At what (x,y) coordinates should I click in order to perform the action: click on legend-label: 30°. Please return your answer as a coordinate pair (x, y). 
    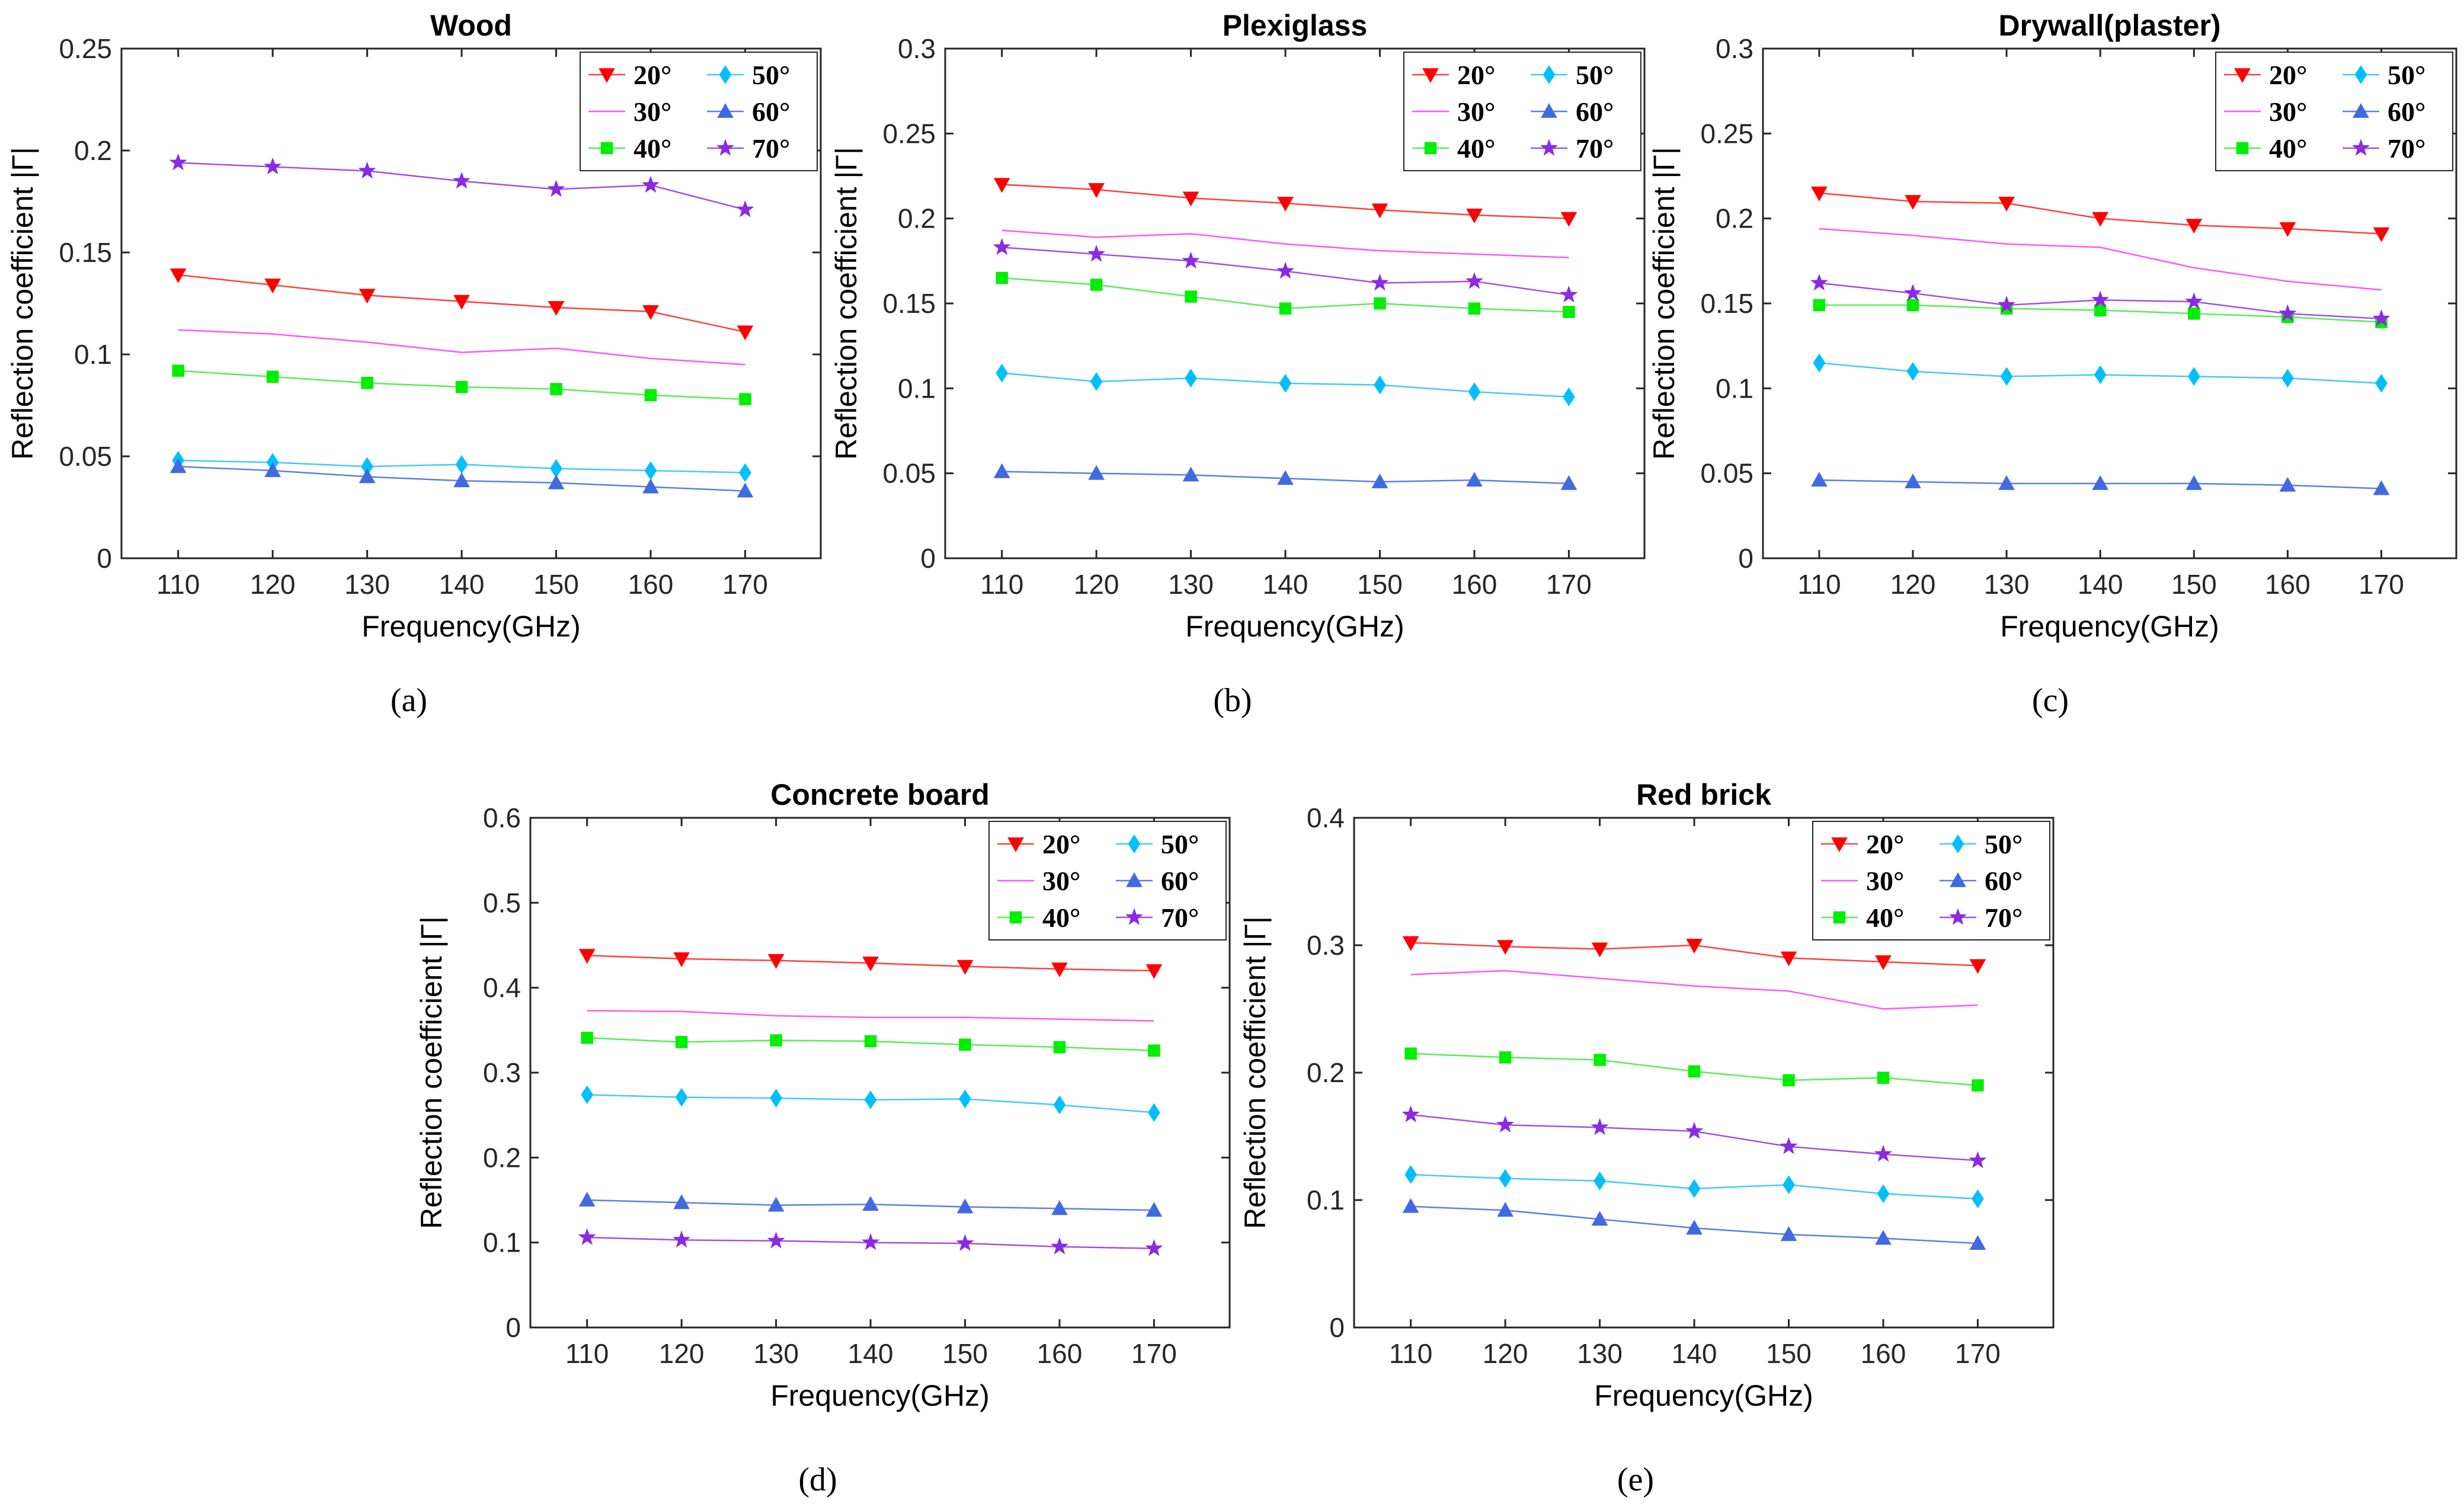
    Looking at the image, I should click on (1061, 881).